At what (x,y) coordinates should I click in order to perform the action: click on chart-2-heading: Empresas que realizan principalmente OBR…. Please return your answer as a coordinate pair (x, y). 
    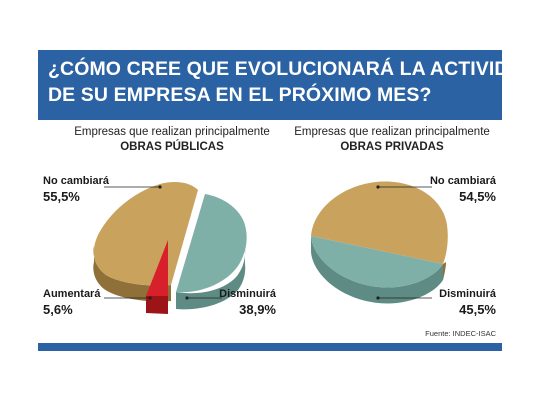
    Looking at the image, I should click on (392, 139).